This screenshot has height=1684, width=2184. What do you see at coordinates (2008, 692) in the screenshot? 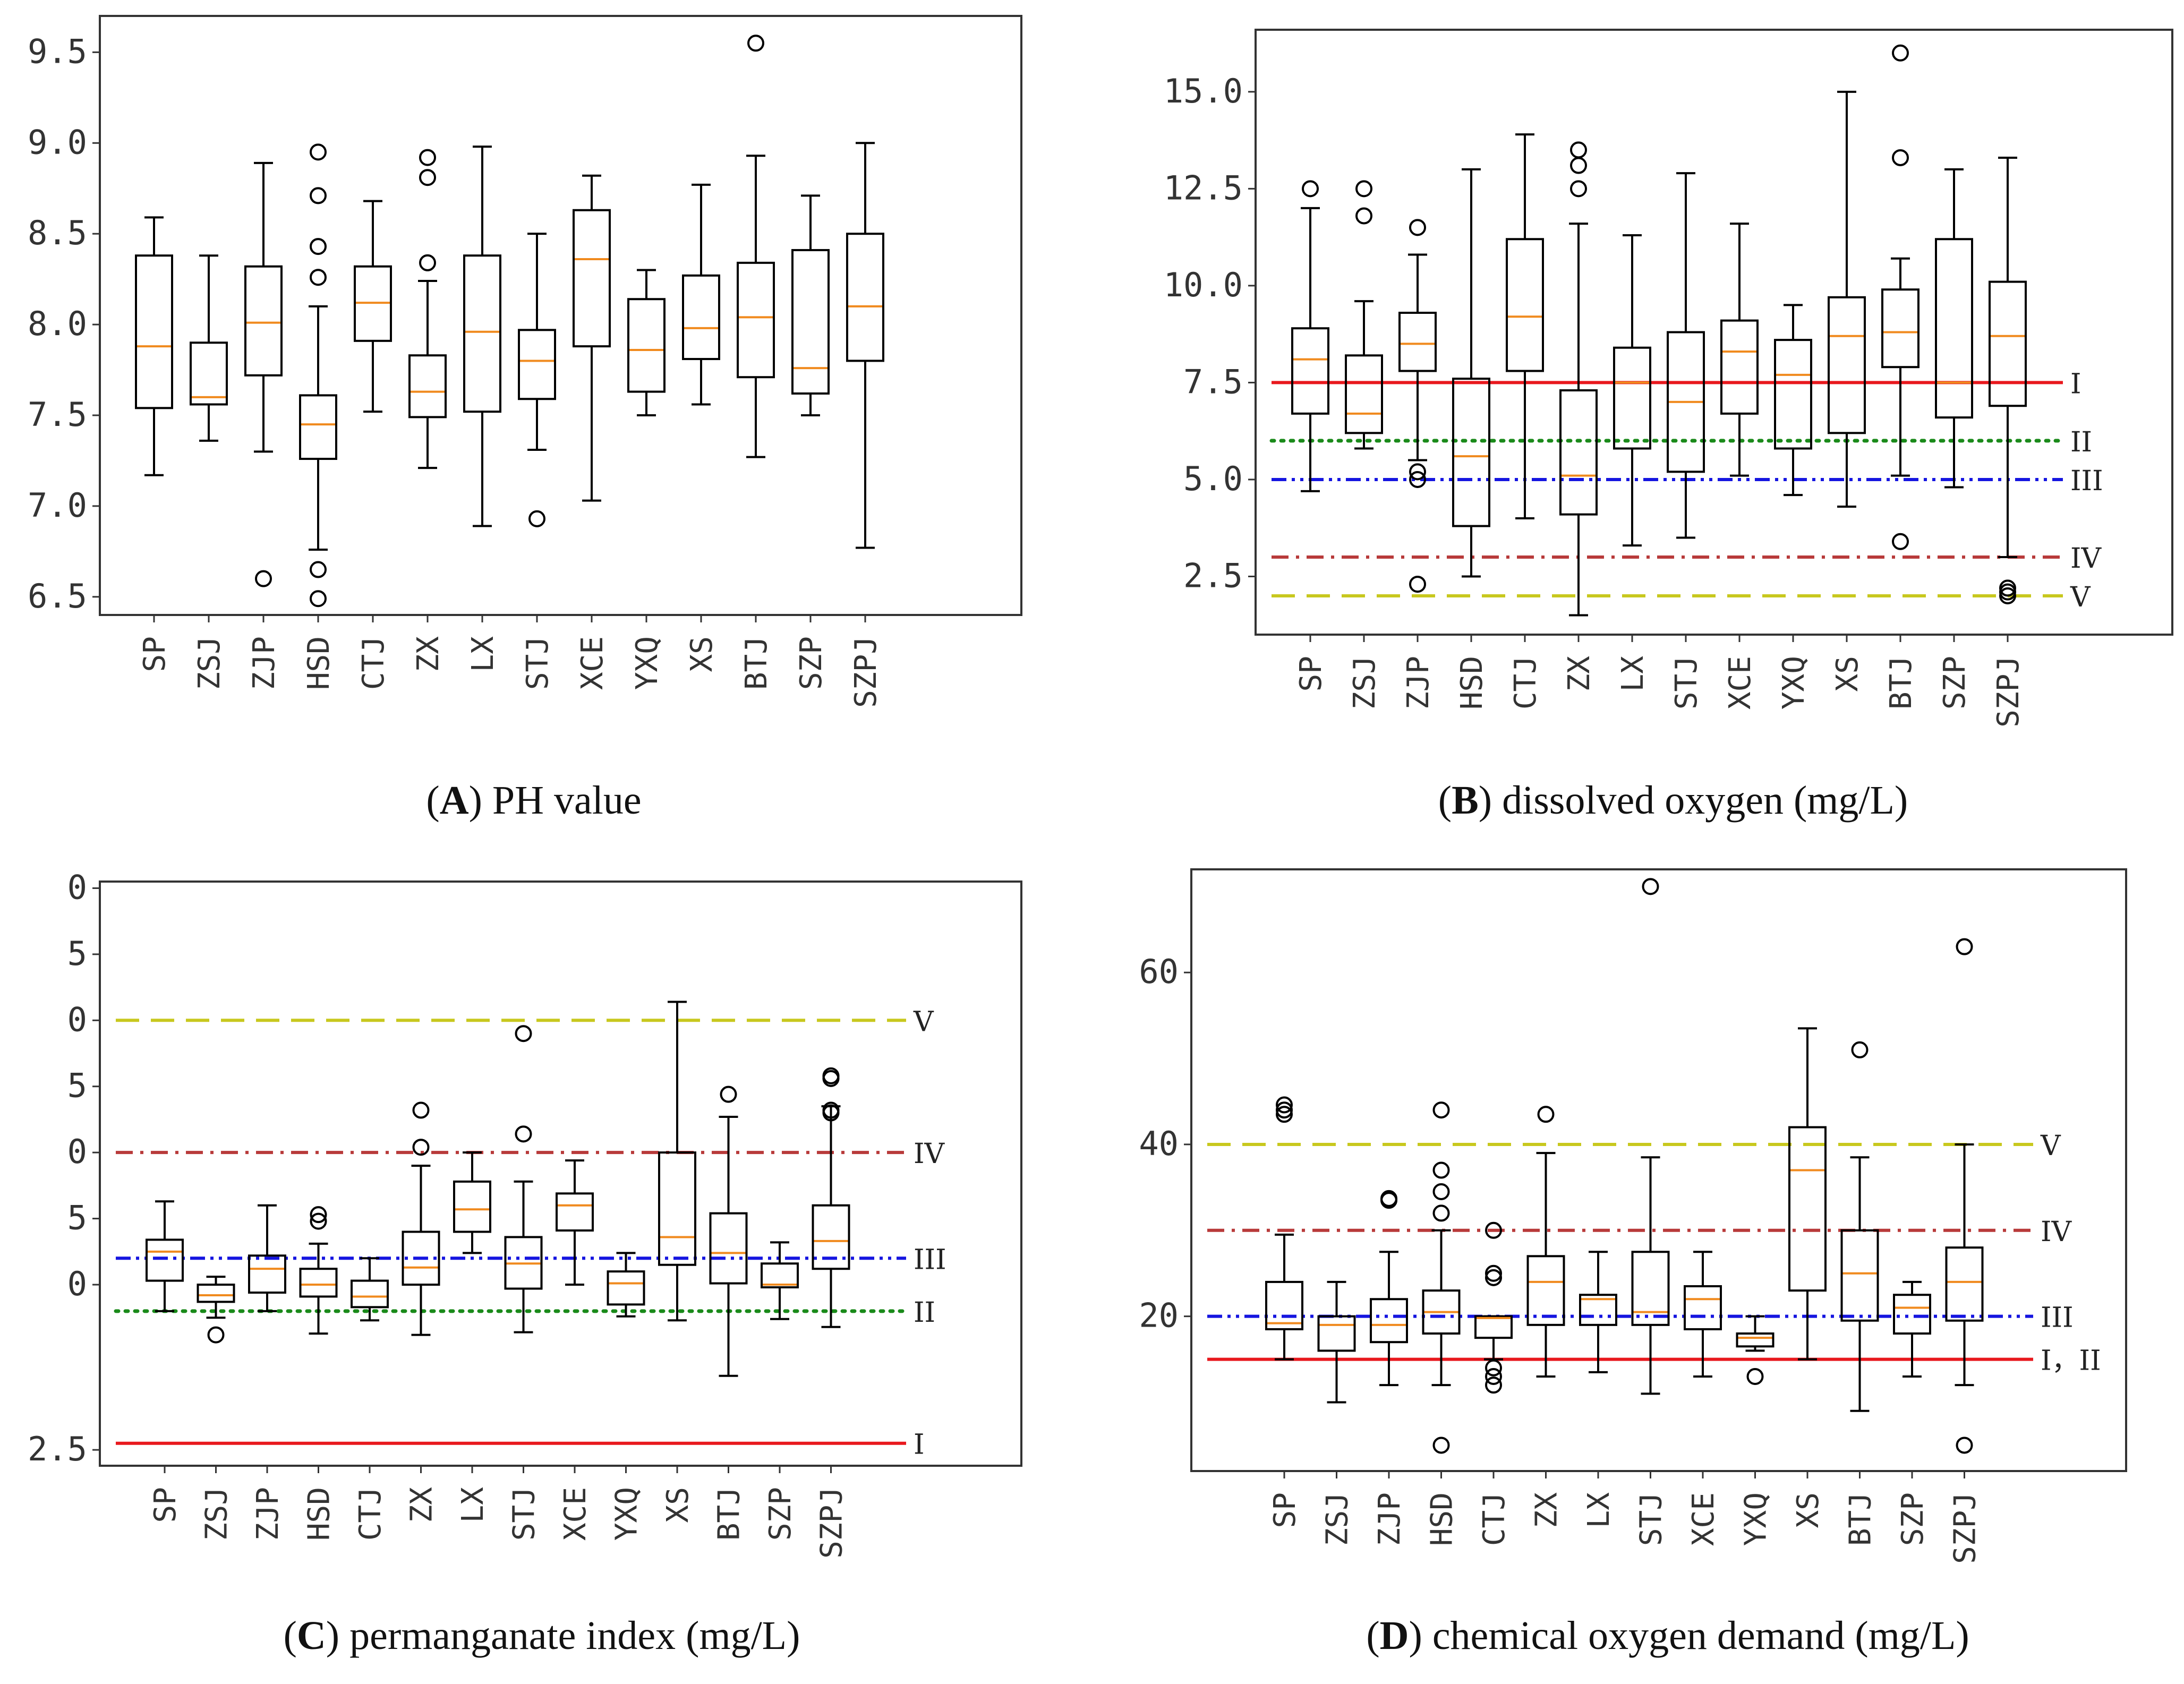
I see `x-tick-label-SZPJ: SZPJ` at bounding box center [2008, 692].